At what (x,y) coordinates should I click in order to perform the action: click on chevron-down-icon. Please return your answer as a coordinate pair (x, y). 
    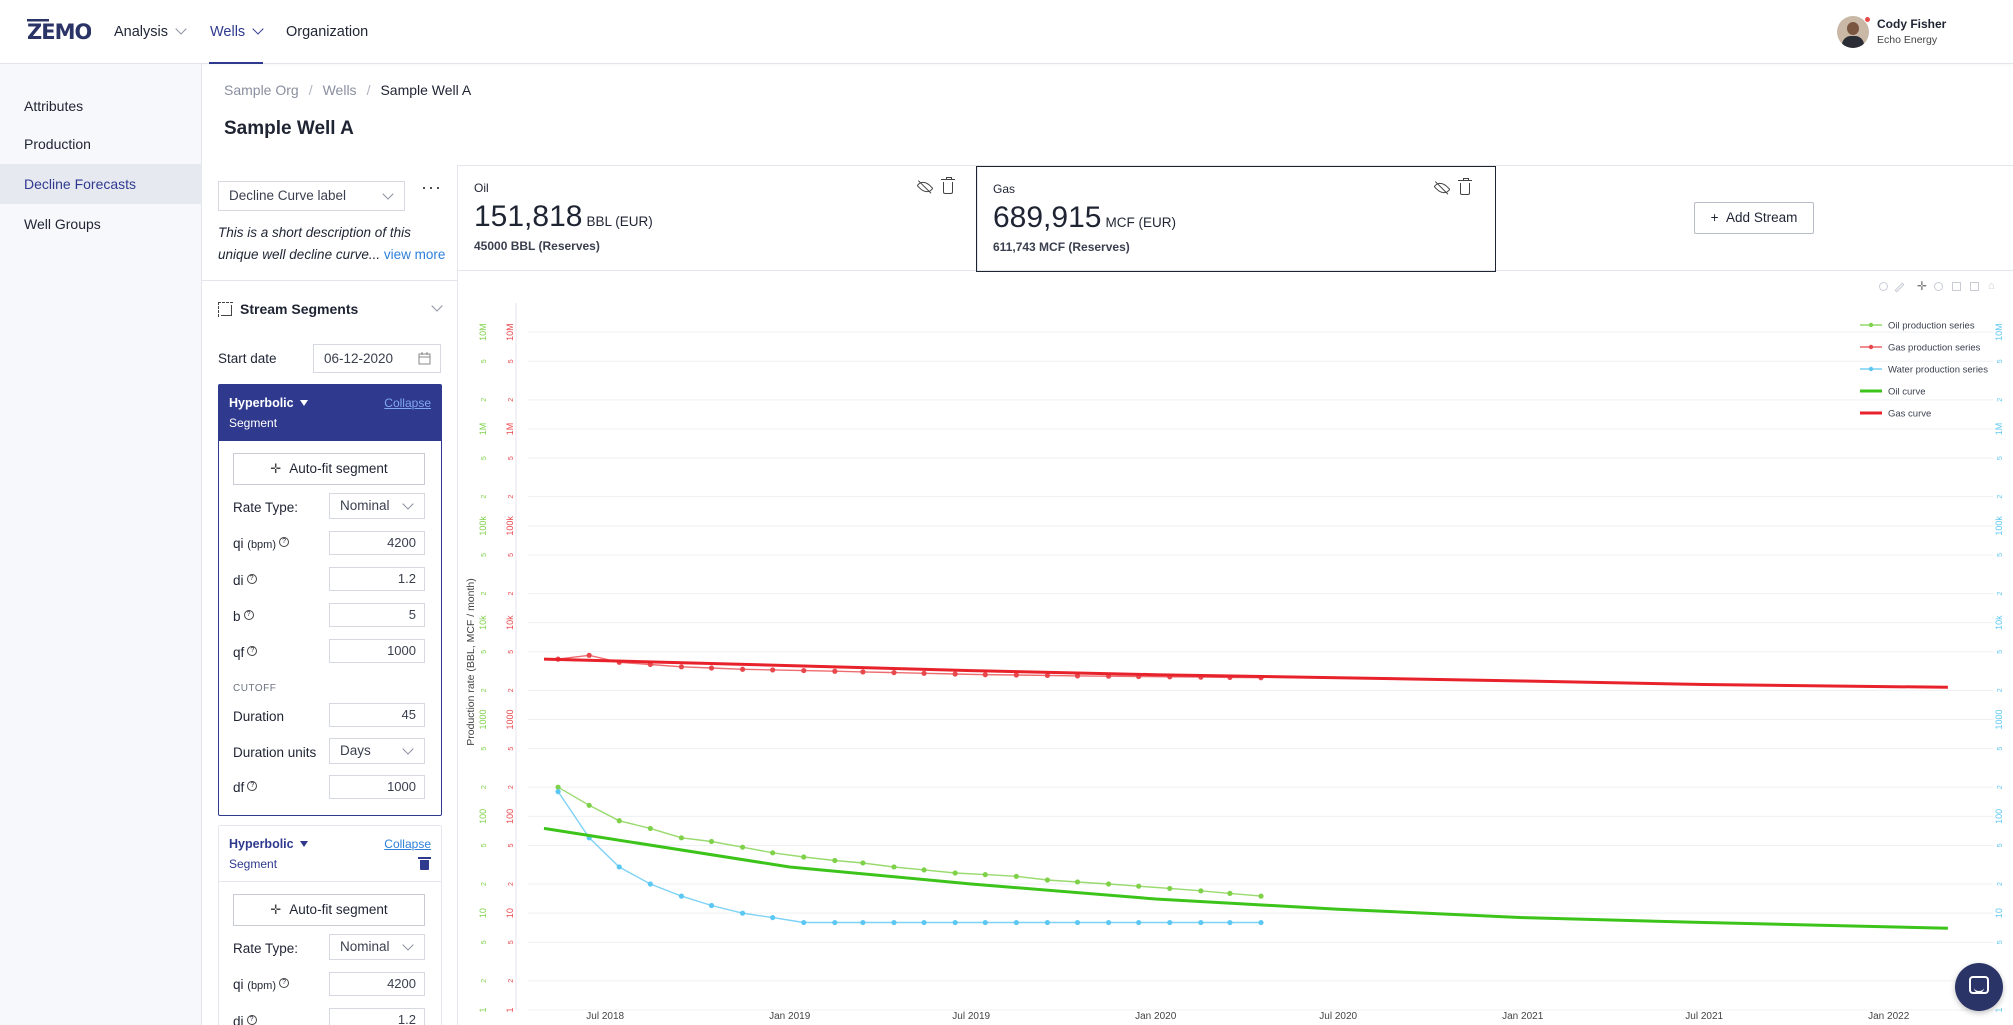
    Looking at the image, I should click on (437, 306).